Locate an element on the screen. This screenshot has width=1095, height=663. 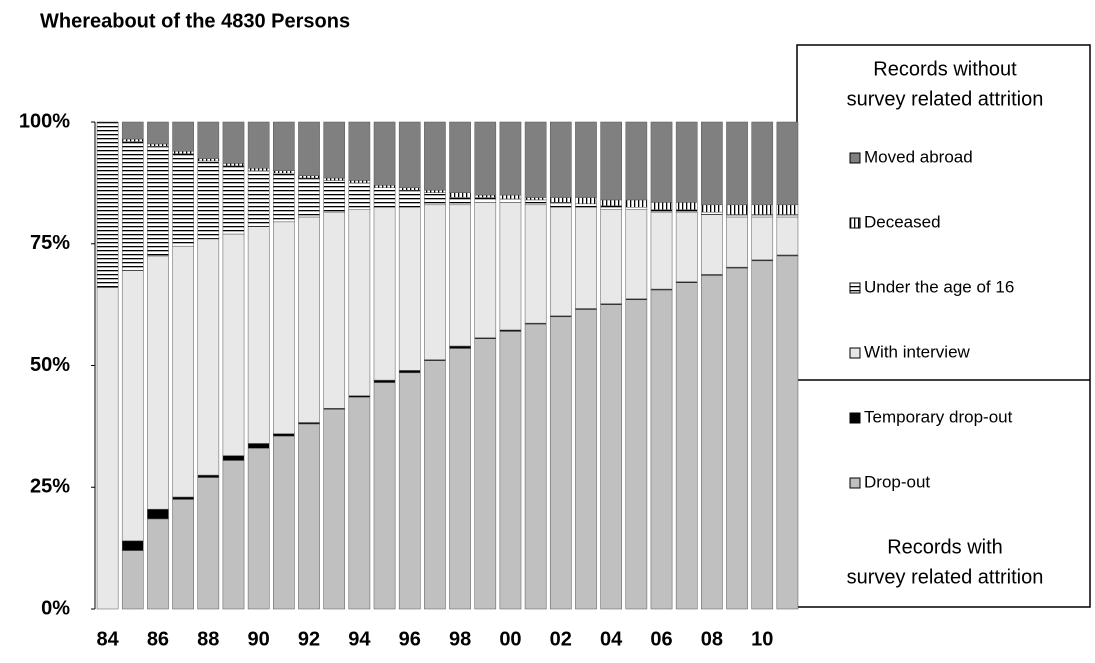
legend-group-label: Records with is located at coordinates (945, 547).